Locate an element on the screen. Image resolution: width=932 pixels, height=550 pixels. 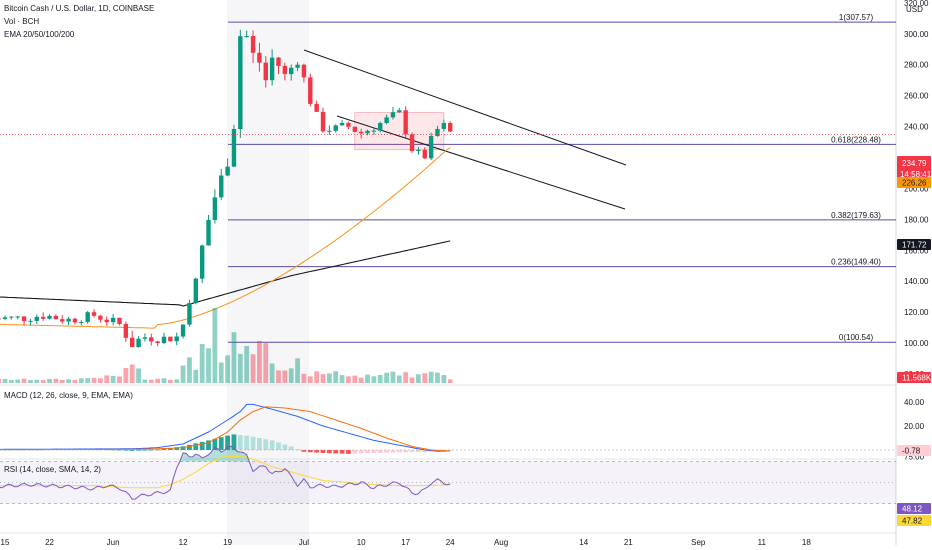
price-tick-label: 240.00 is located at coordinates (916, 127).